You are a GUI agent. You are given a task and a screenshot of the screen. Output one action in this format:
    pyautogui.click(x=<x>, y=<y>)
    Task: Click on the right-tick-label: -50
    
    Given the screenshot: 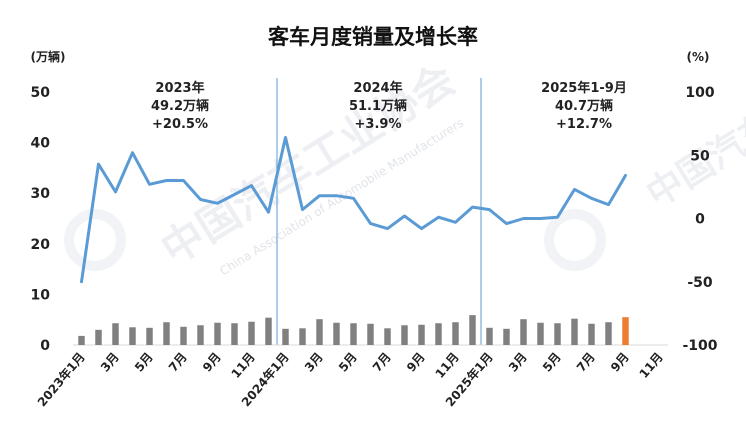 What is the action you would take?
    pyautogui.click(x=700, y=283)
    